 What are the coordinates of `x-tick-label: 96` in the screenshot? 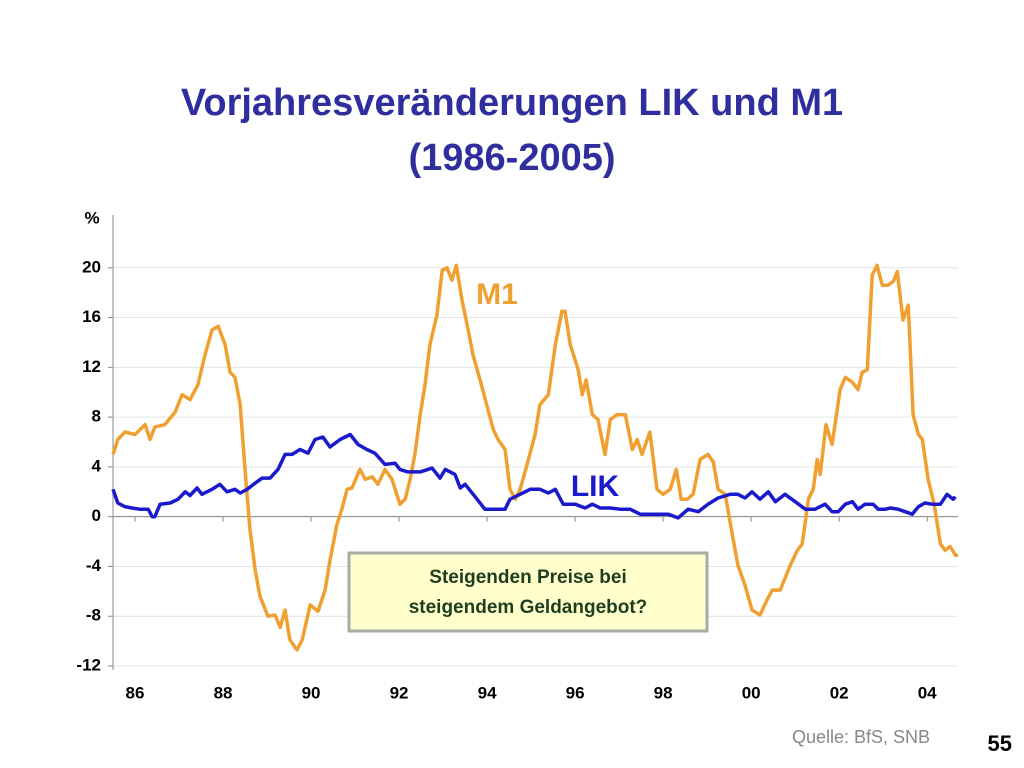 It's located at (575, 692).